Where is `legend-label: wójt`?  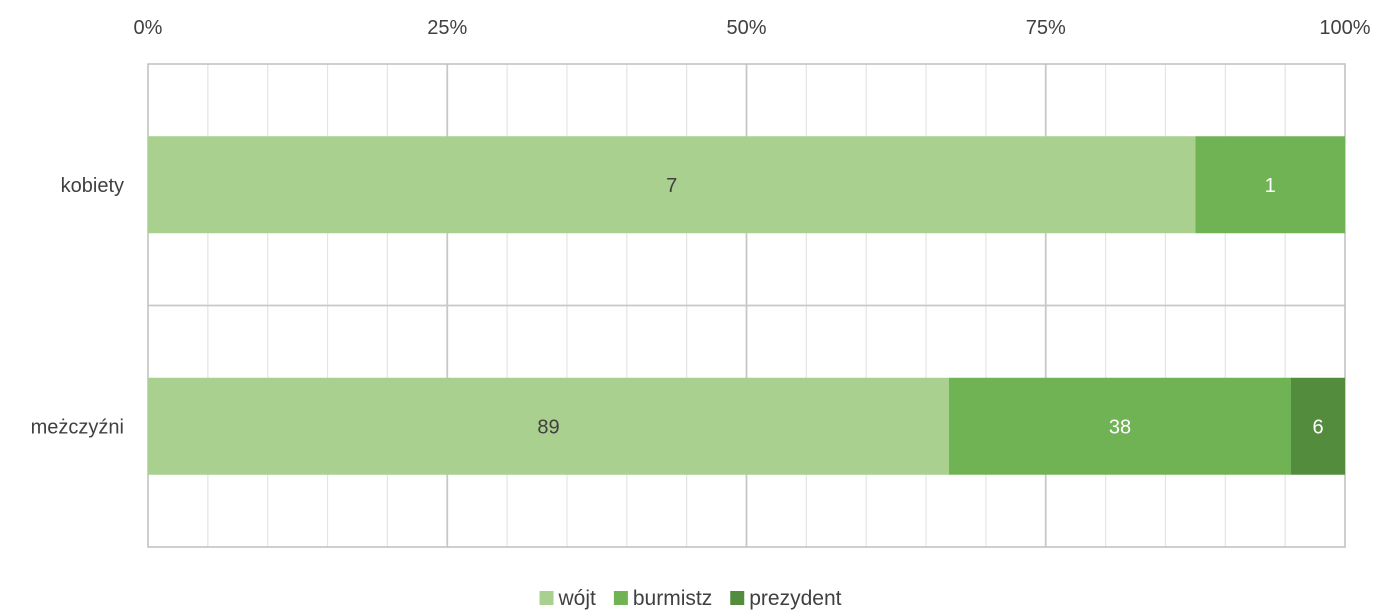 legend-label: wójt is located at coordinates (577, 598).